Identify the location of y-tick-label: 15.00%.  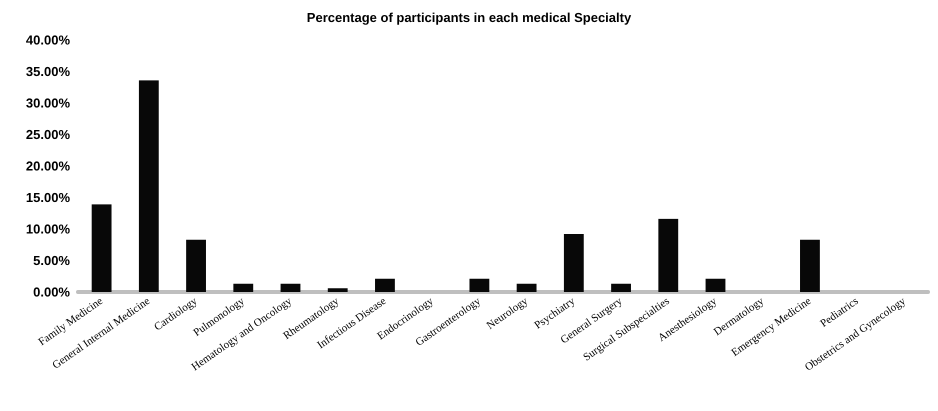
(48, 197).